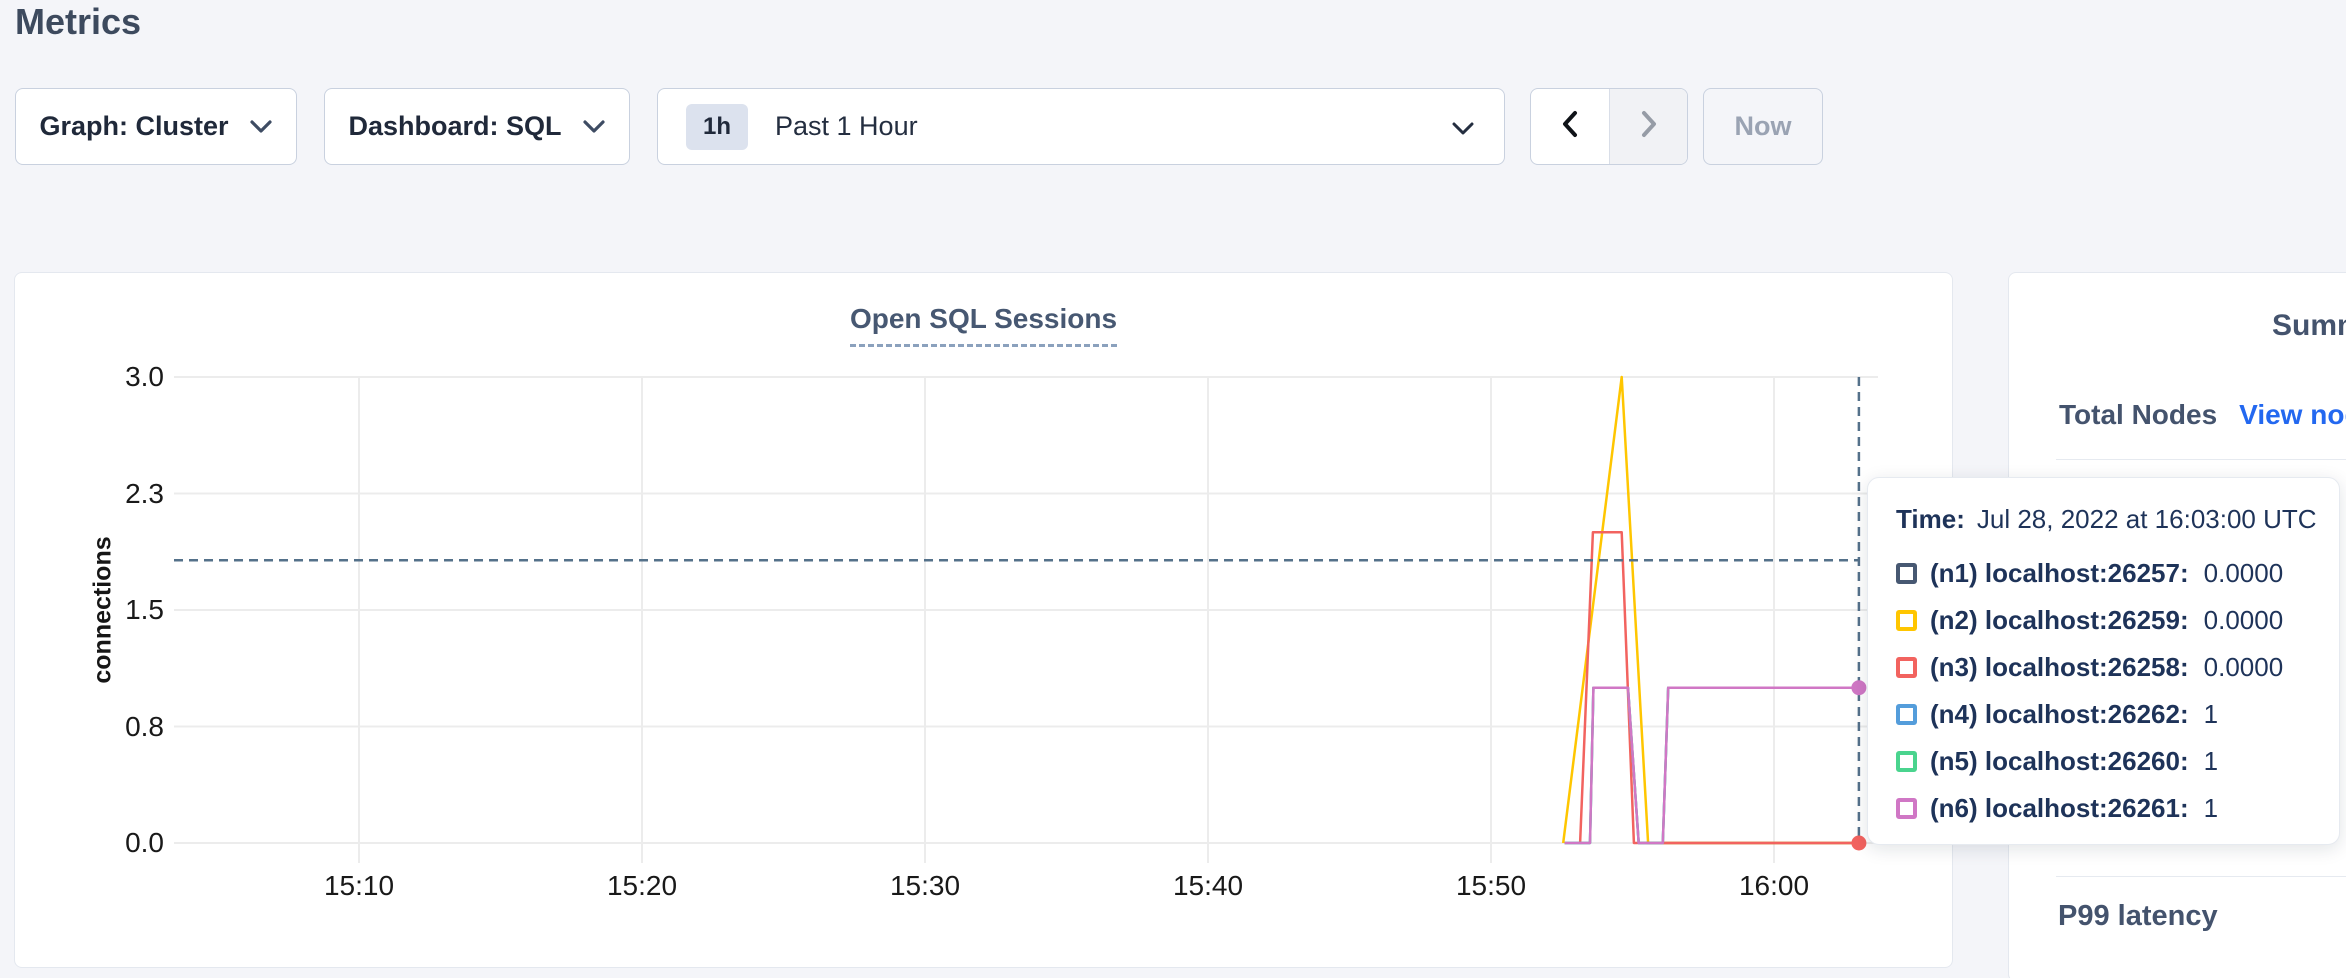 The image size is (2346, 978). I want to click on y-tick-label: 3.0, so click(144, 376).